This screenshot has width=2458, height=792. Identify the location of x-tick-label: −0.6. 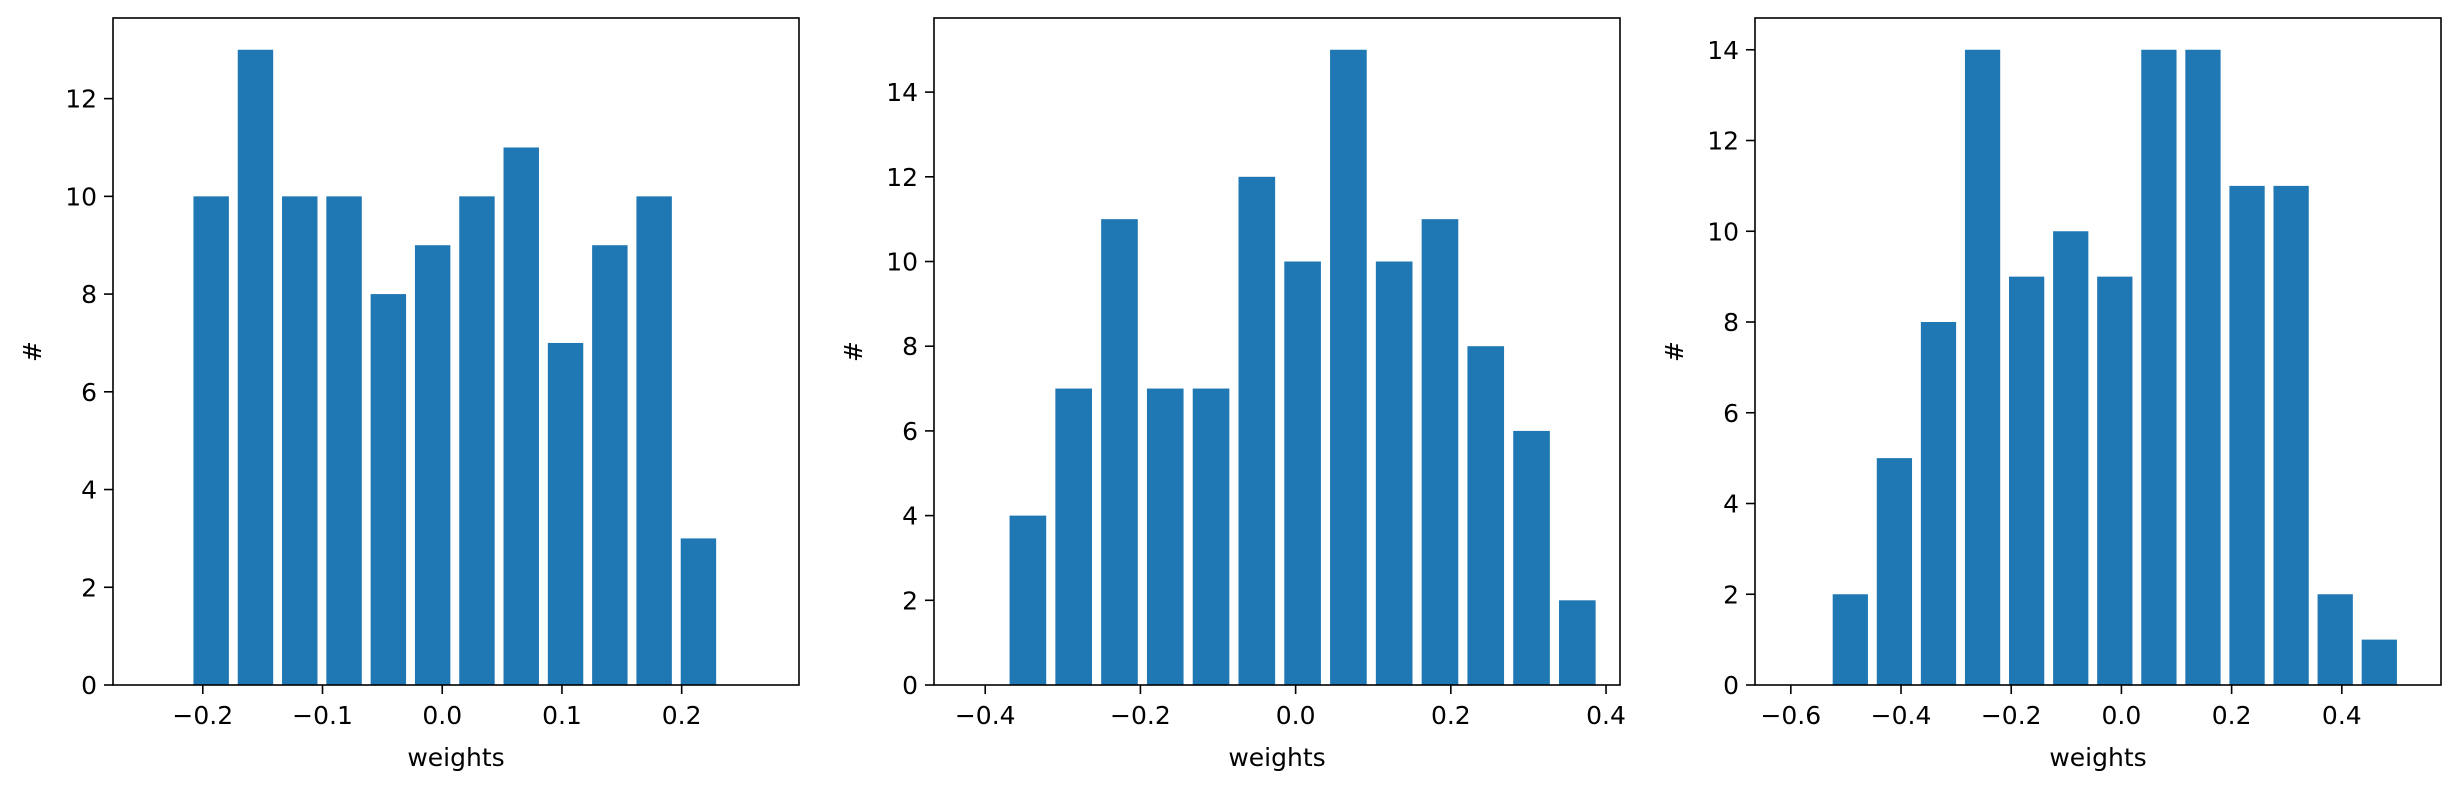
(1790, 715).